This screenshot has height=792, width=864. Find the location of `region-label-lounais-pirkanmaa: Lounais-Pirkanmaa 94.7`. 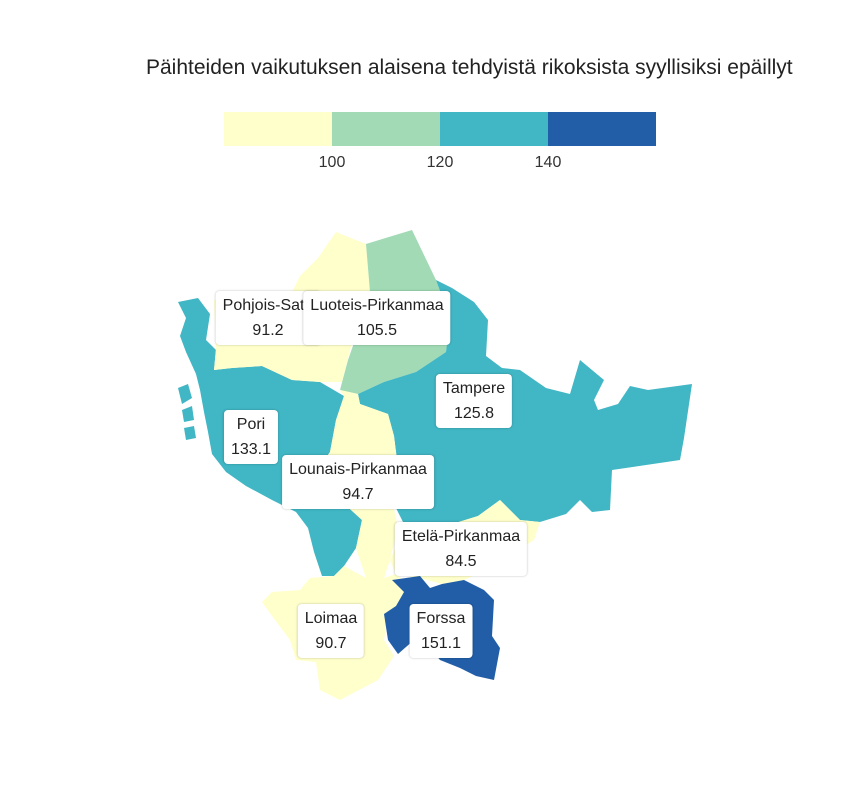

region-label-lounais-pirkanmaa: Lounais-Pirkanmaa 94.7 is located at coordinates (358, 482).